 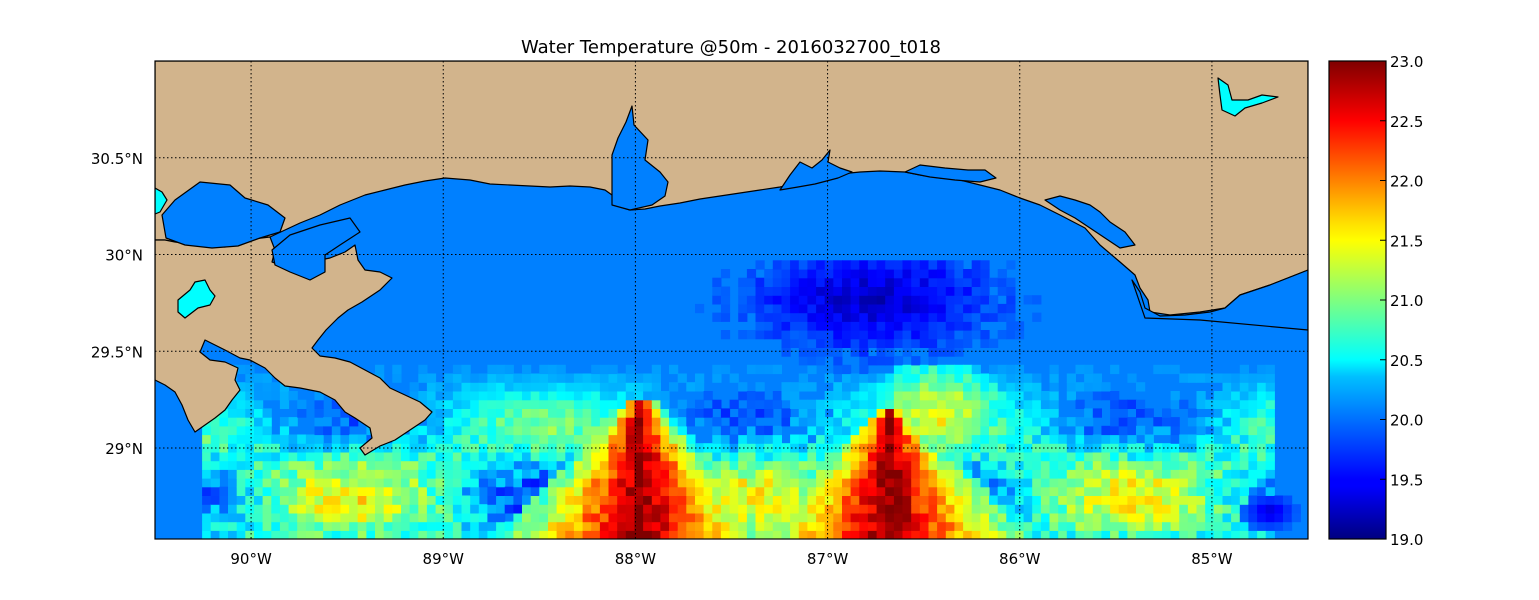 I want to click on lake-borgne, so click(x=316, y=249).